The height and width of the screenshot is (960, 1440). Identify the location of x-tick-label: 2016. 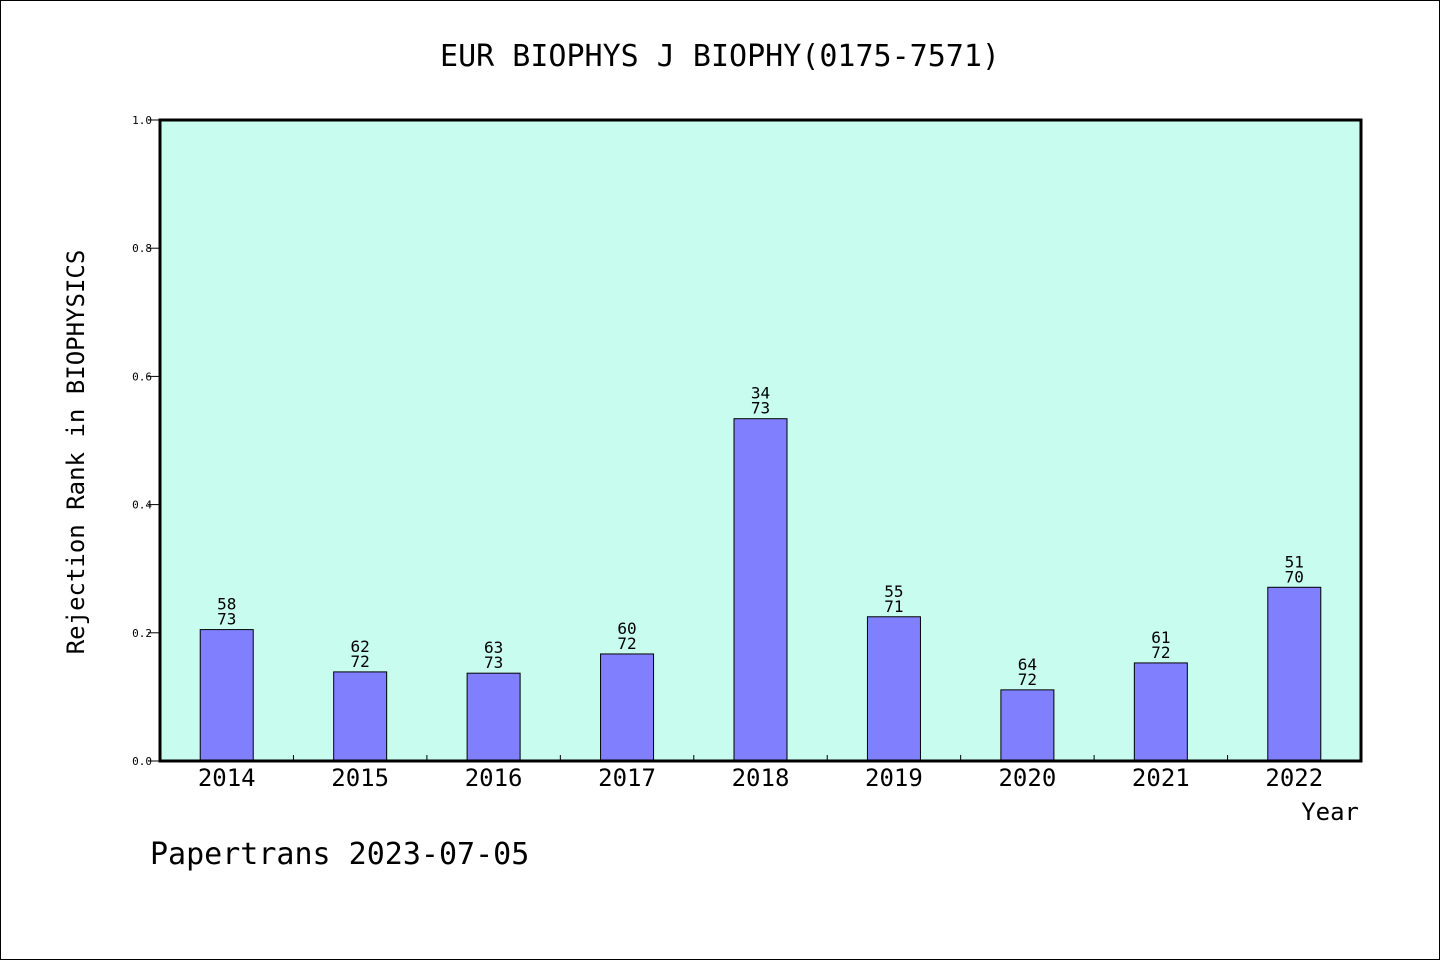
(494, 778).